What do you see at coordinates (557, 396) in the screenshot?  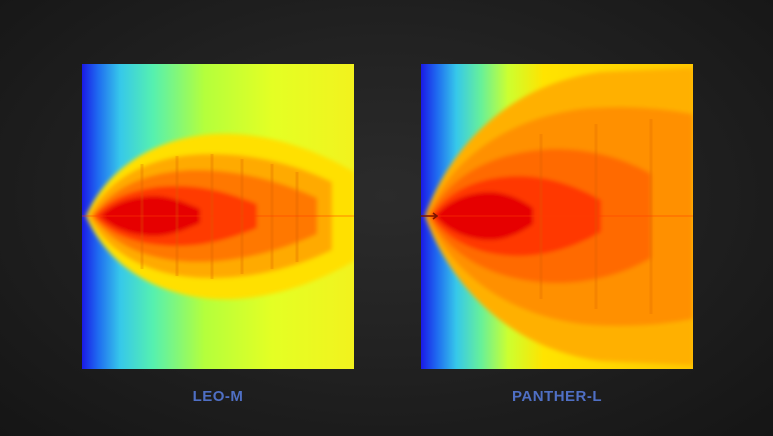 I see `panel-label-panther-l: PANTHER-L` at bounding box center [557, 396].